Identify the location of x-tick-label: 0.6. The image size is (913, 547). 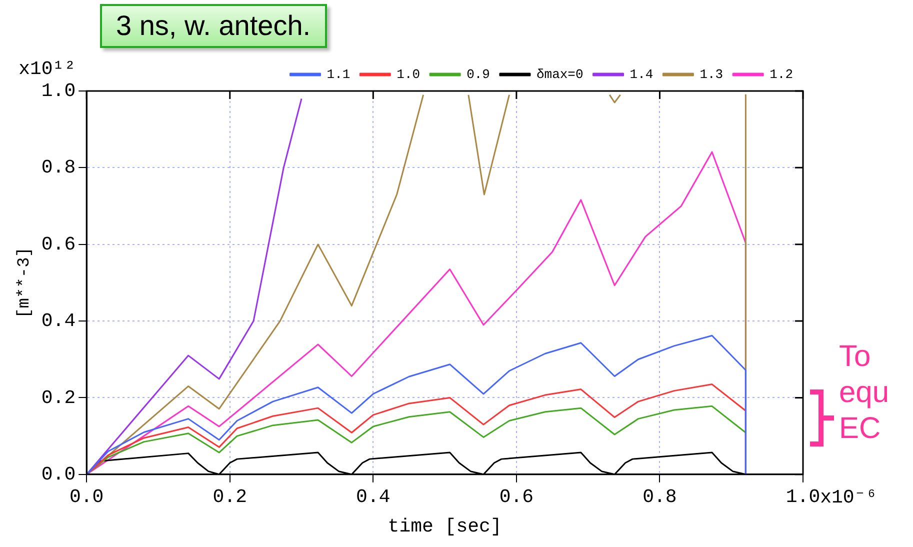
(516, 497).